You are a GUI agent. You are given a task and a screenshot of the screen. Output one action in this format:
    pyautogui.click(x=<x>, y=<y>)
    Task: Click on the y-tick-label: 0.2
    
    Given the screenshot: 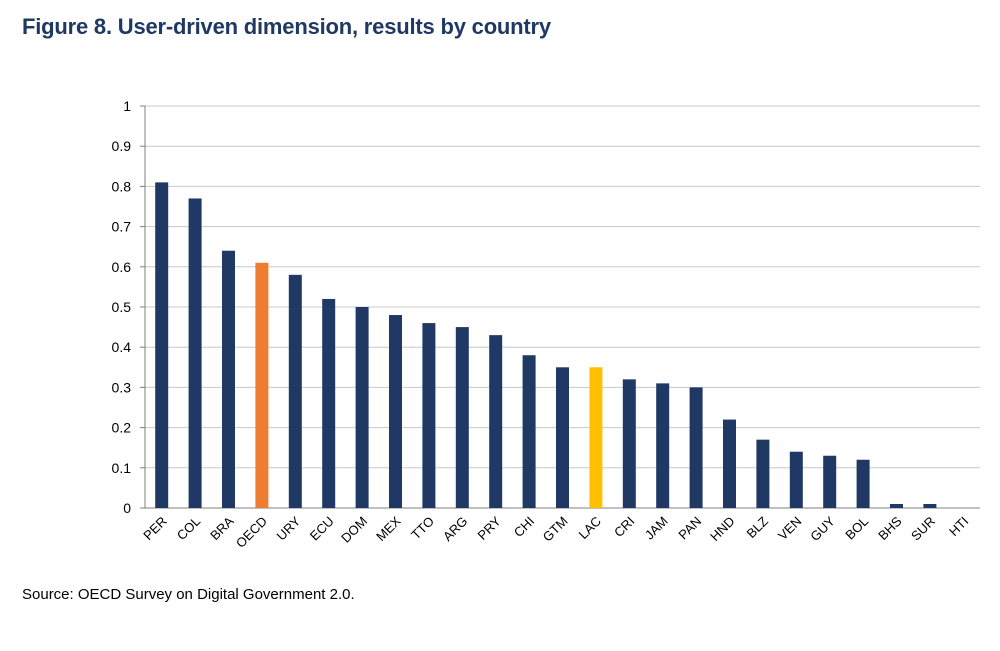 What is the action you would take?
    pyautogui.click(x=122, y=428)
    